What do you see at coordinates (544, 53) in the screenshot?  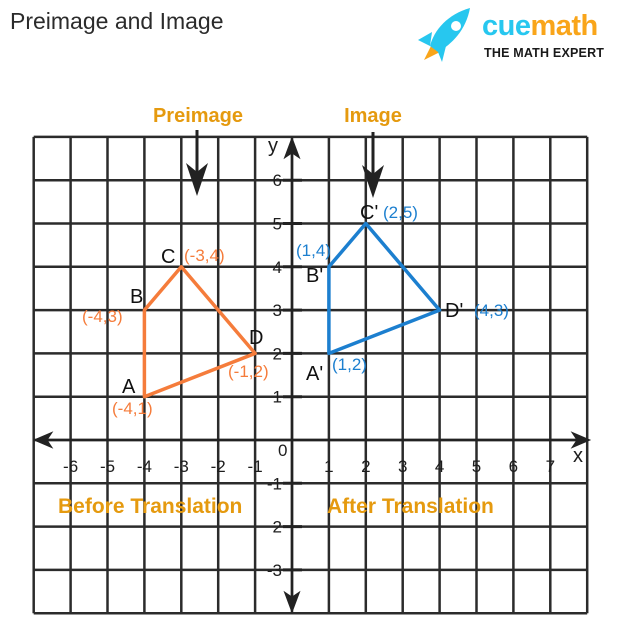 I see `logo-tagline: THE MATH EXPERT` at bounding box center [544, 53].